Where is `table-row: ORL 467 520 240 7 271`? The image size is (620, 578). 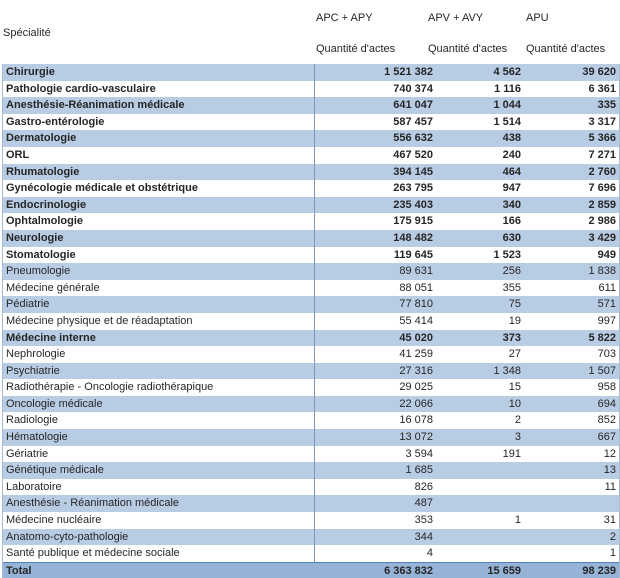
table-row: ORL 467 520 240 7 271 is located at coordinates (311, 155).